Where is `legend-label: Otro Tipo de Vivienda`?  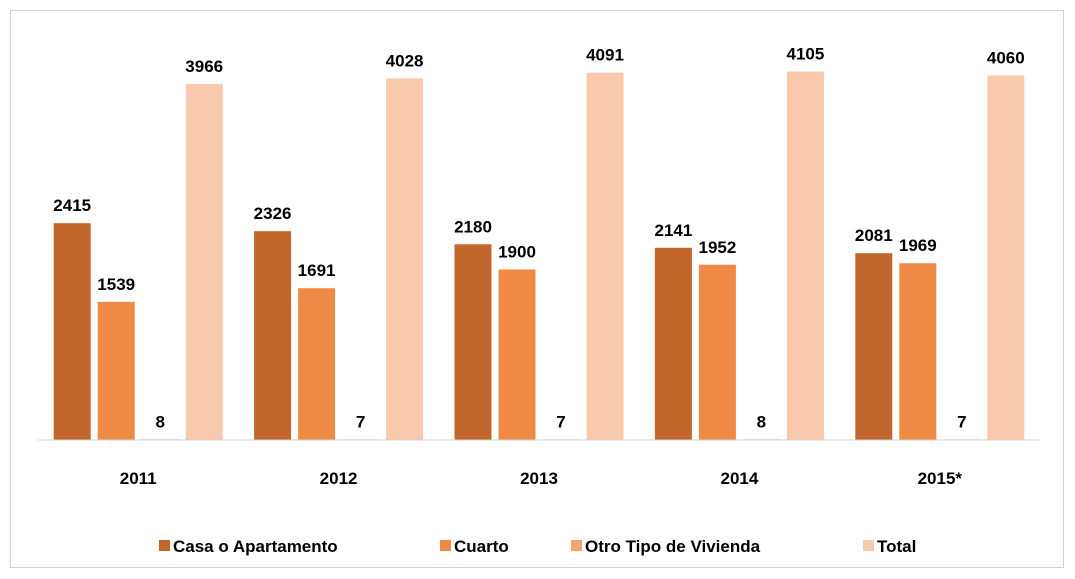 legend-label: Otro Tipo de Vivienda is located at coordinates (673, 546).